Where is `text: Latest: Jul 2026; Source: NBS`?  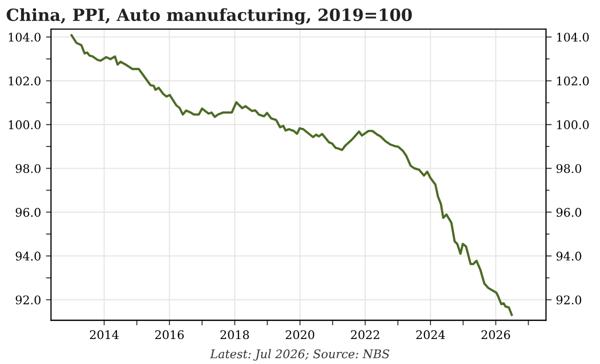
text: Latest: Jul 2026; Source: NBS is located at coordinates (300, 355).